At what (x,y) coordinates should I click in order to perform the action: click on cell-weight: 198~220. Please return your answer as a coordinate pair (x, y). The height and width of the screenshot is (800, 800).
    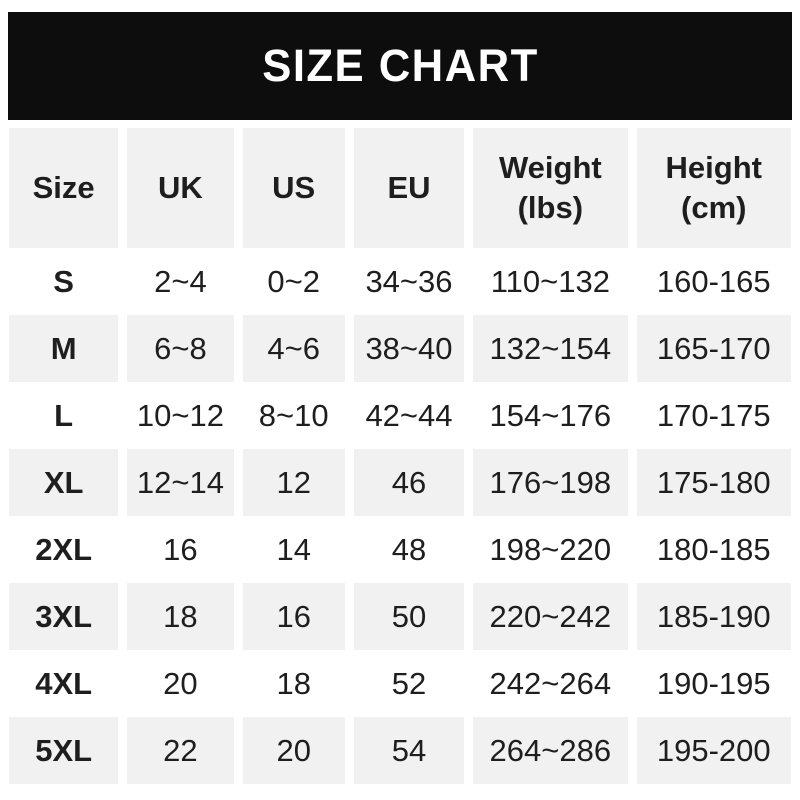
    Looking at the image, I should click on (550, 549).